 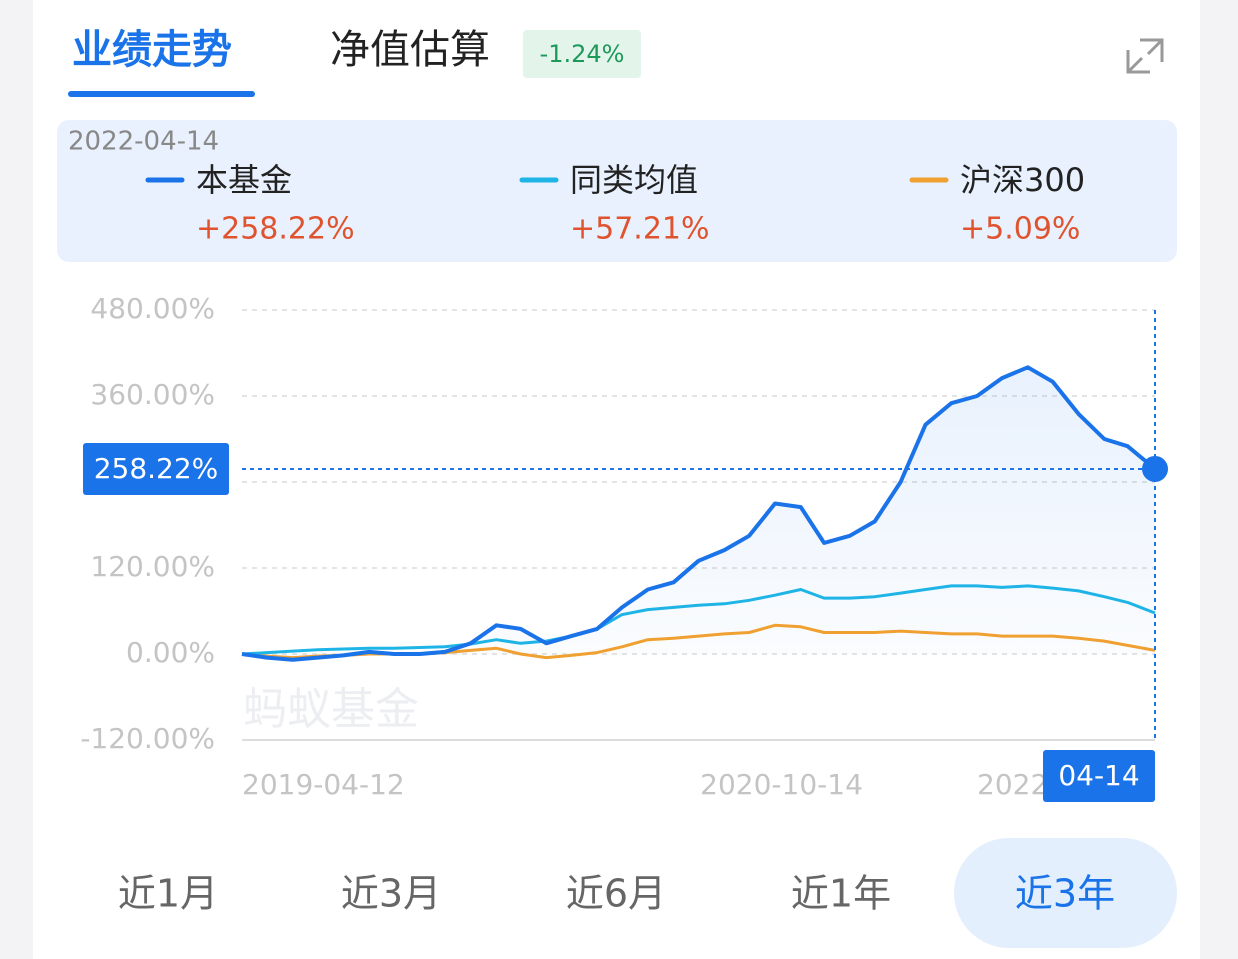 I want to click on x-tick-label: 2020-10-14, so click(x=781, y=784).